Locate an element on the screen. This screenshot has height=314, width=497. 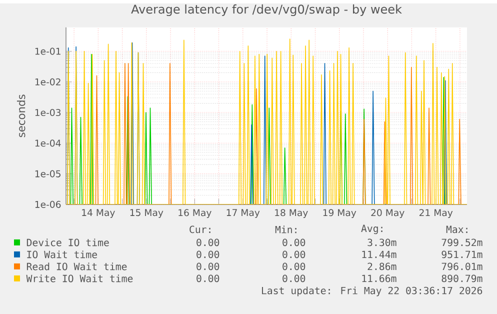
text: Avg: is located at coordinates (371, 229).